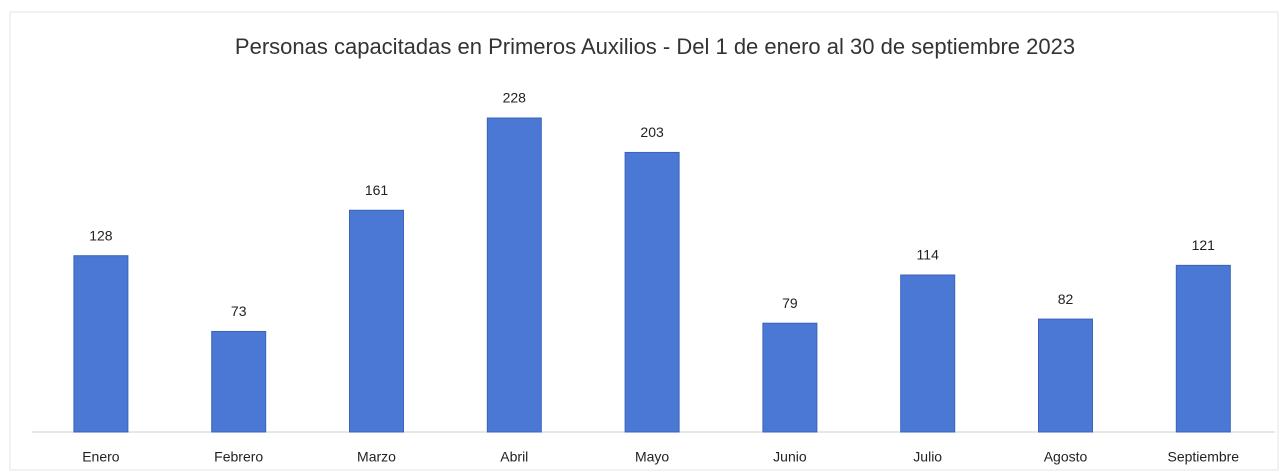 This screenshot has height=474, width=1286. What do you see at coordinates (101, 235) in the screenshot?
I see `data-label: 128` at bounding box center [101, 235].